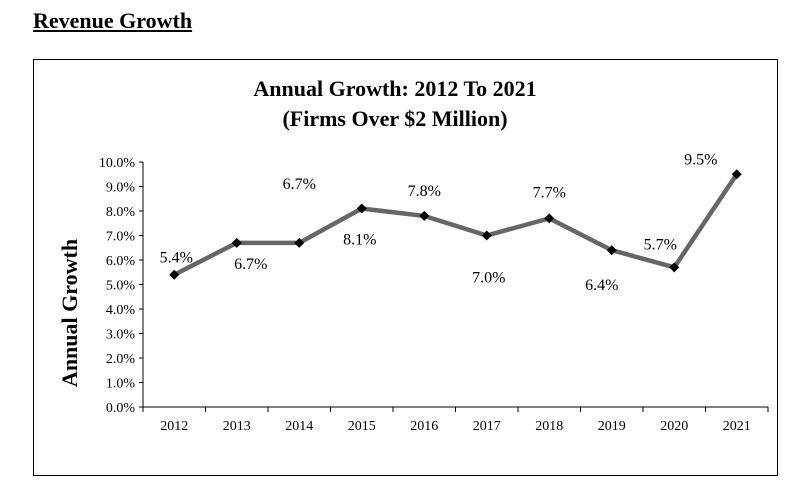 The width and height of the screenshot is (799, 494). Describe the element at coordinates (601, 285) in the screenshot. I see `data-label: 6.4%` at that location.